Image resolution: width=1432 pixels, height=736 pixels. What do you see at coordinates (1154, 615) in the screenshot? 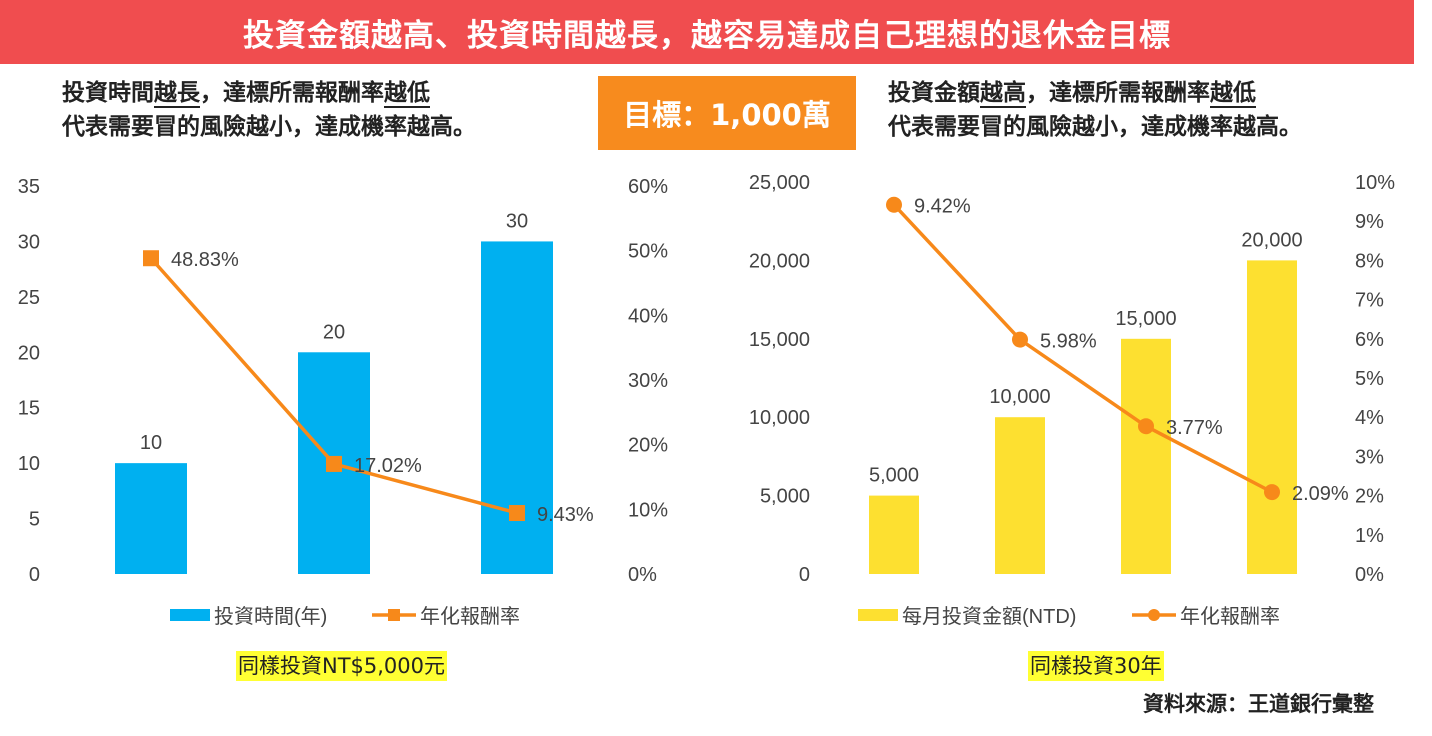
I see `right-chart-legend-line-marker` at bounding box center [1154, 615].